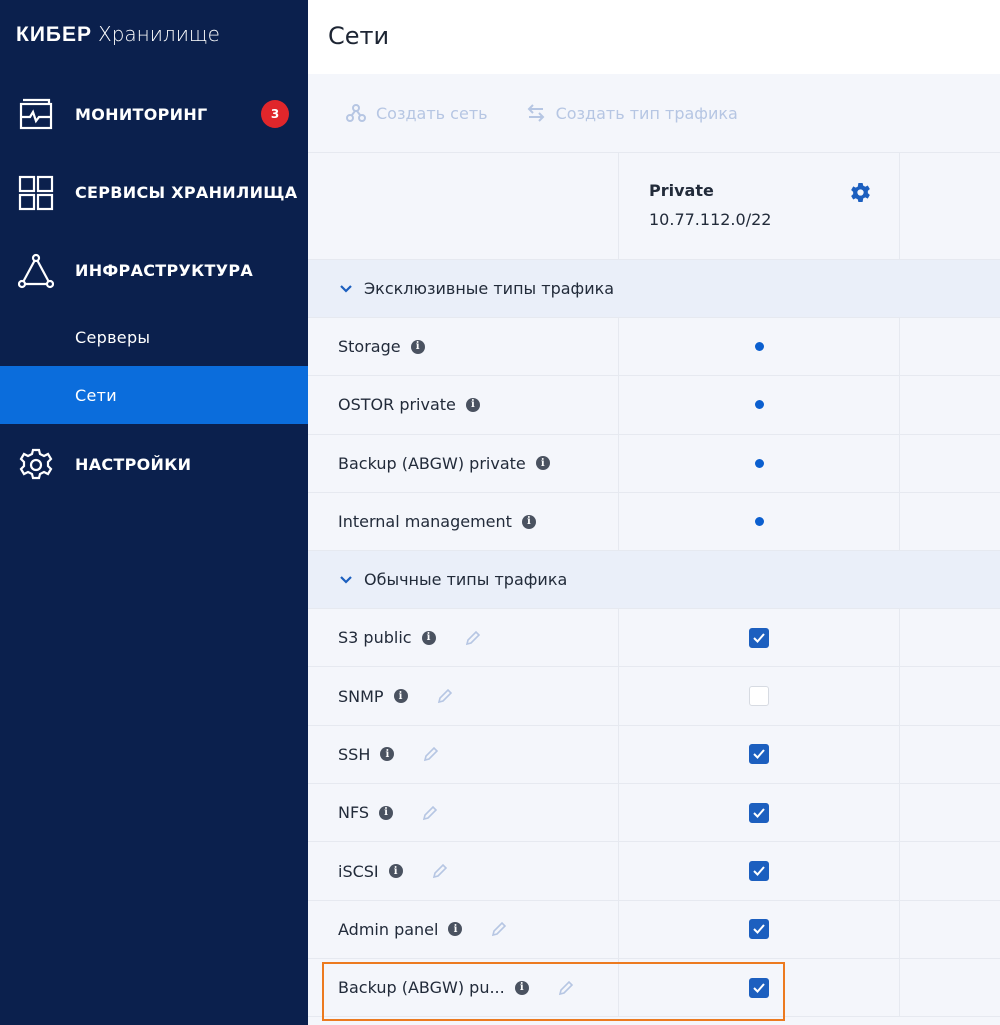  I want to click on traffic-type-name: SNMP, so click(361, 696).